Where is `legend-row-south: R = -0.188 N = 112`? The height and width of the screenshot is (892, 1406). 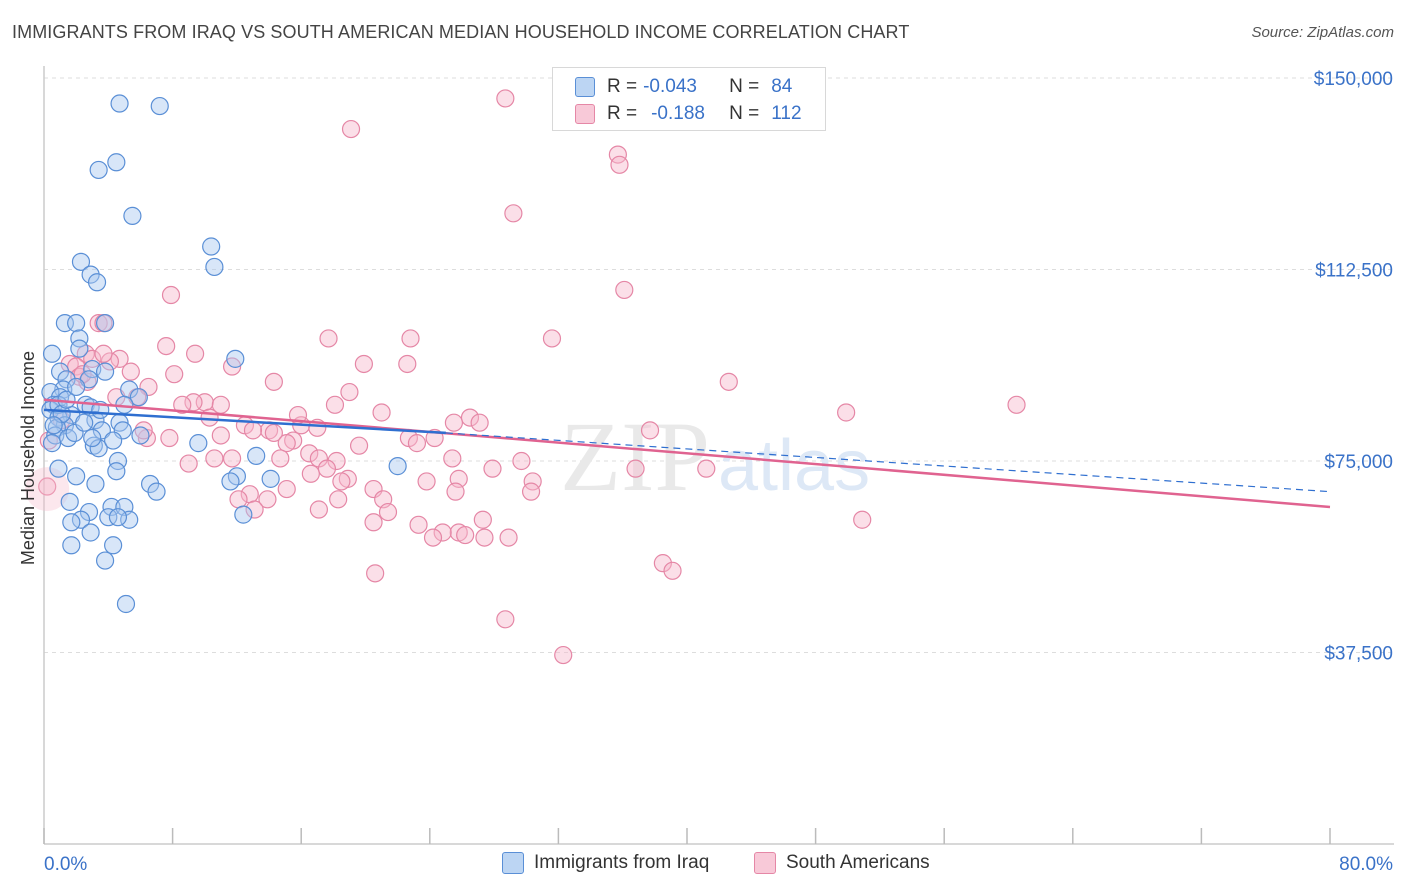
legend-row-south: R = -0.188 N = 112 is located at coordinates (688, 114).